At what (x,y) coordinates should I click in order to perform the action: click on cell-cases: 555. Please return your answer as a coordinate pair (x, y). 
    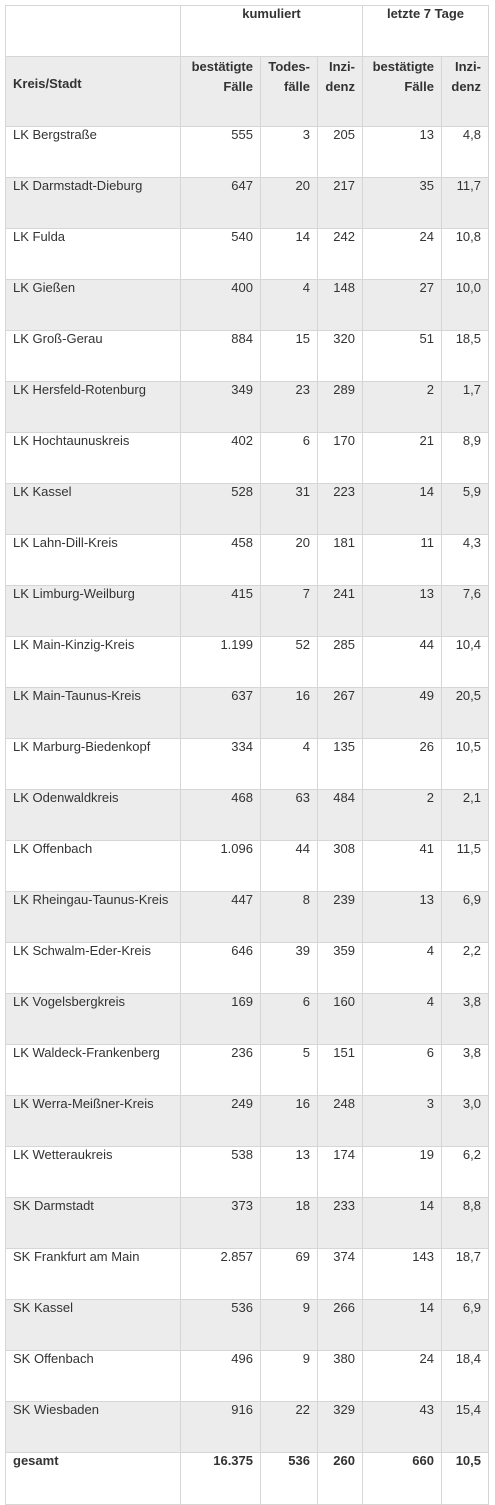
    Looking at the image, I should click on (220, 152).